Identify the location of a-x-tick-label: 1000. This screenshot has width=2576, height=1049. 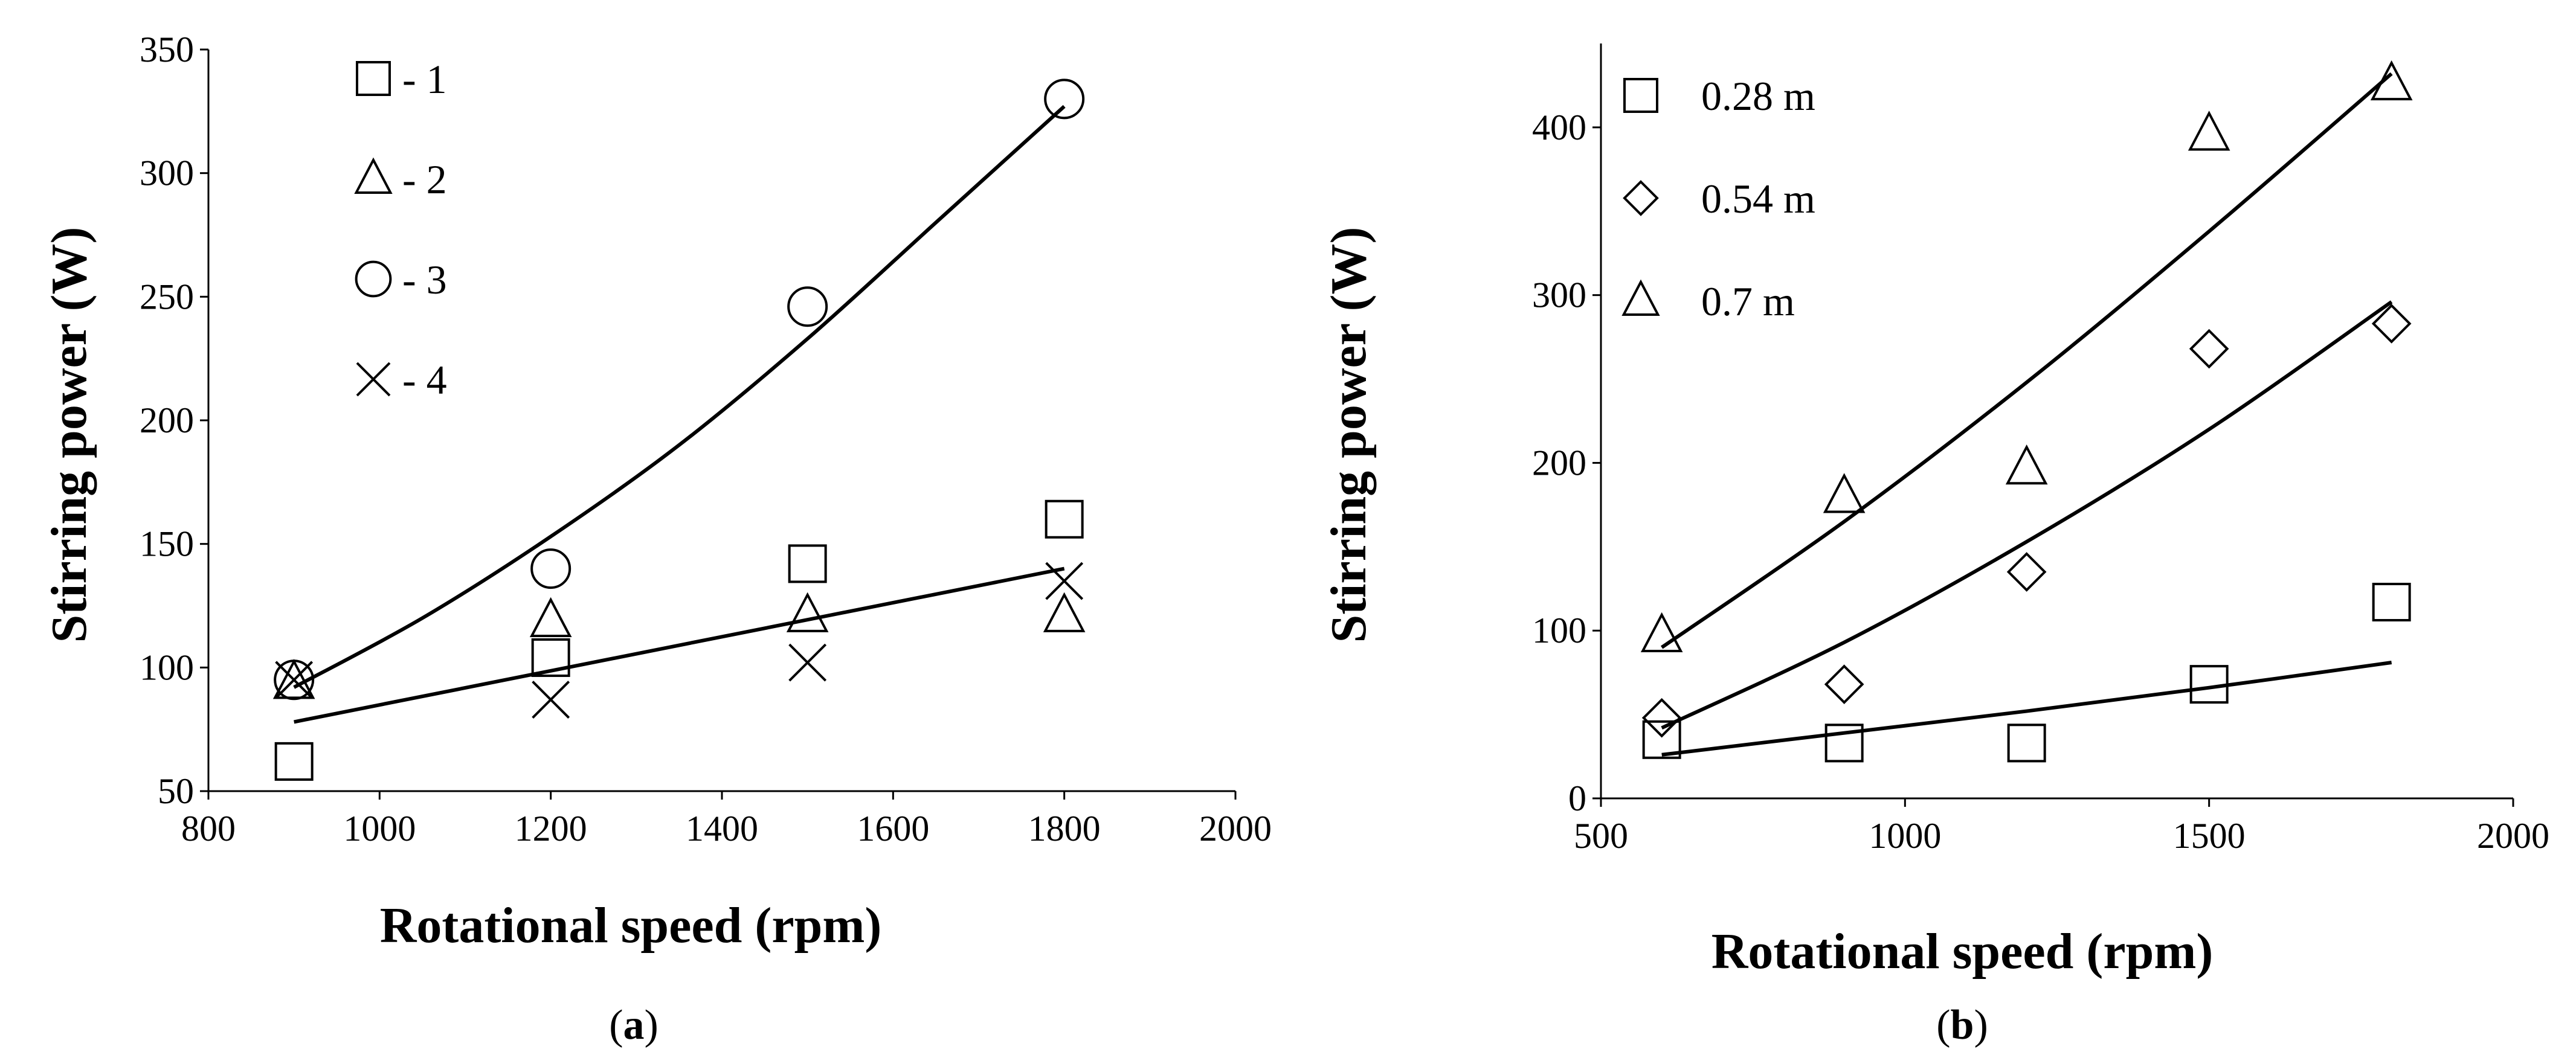
(380, 829).